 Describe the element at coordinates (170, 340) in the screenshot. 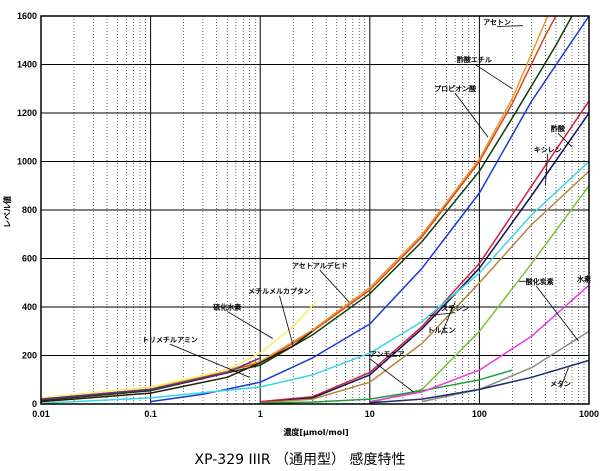

I see `series-label: トリメチルアミン` at that location.